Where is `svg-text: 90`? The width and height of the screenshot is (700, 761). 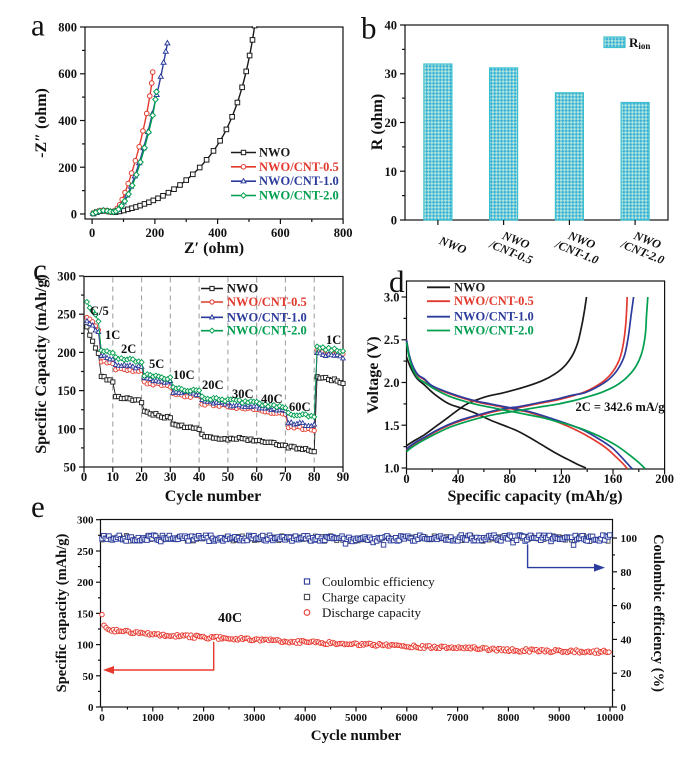
svg-text: 90 is located at coordinates (343, 477).